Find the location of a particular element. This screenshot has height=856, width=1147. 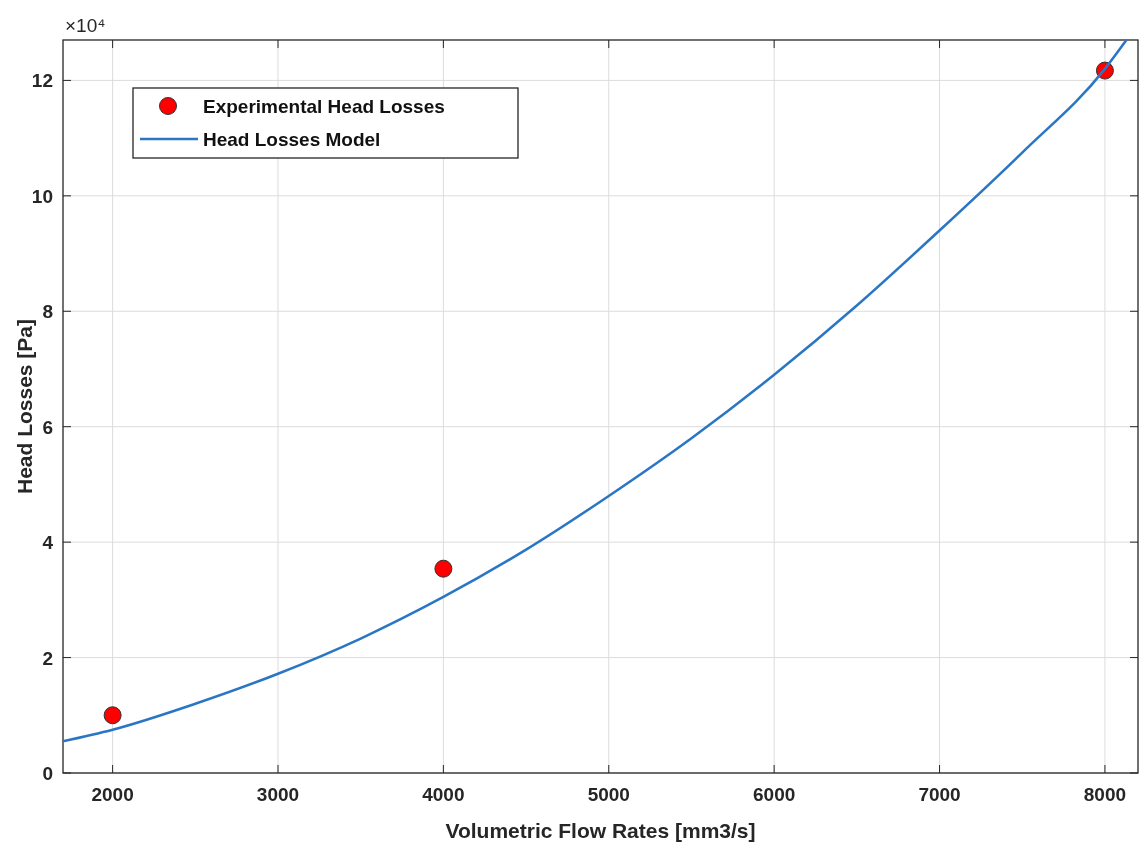

x-tick-label: 3000 is located at coordinates (278, 794).